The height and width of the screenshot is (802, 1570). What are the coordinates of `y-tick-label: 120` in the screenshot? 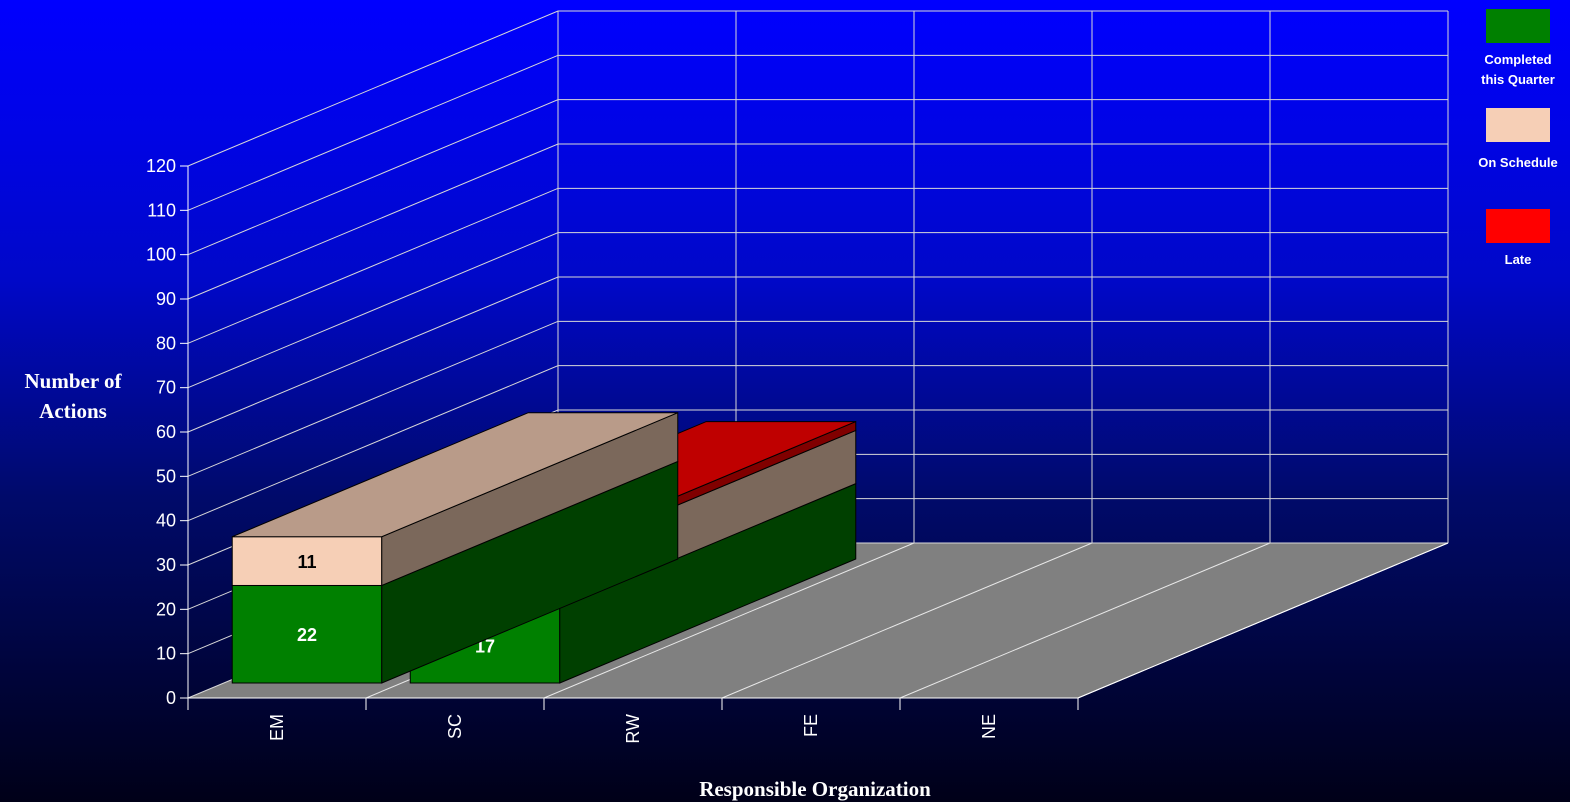 It's located at (161, 166).